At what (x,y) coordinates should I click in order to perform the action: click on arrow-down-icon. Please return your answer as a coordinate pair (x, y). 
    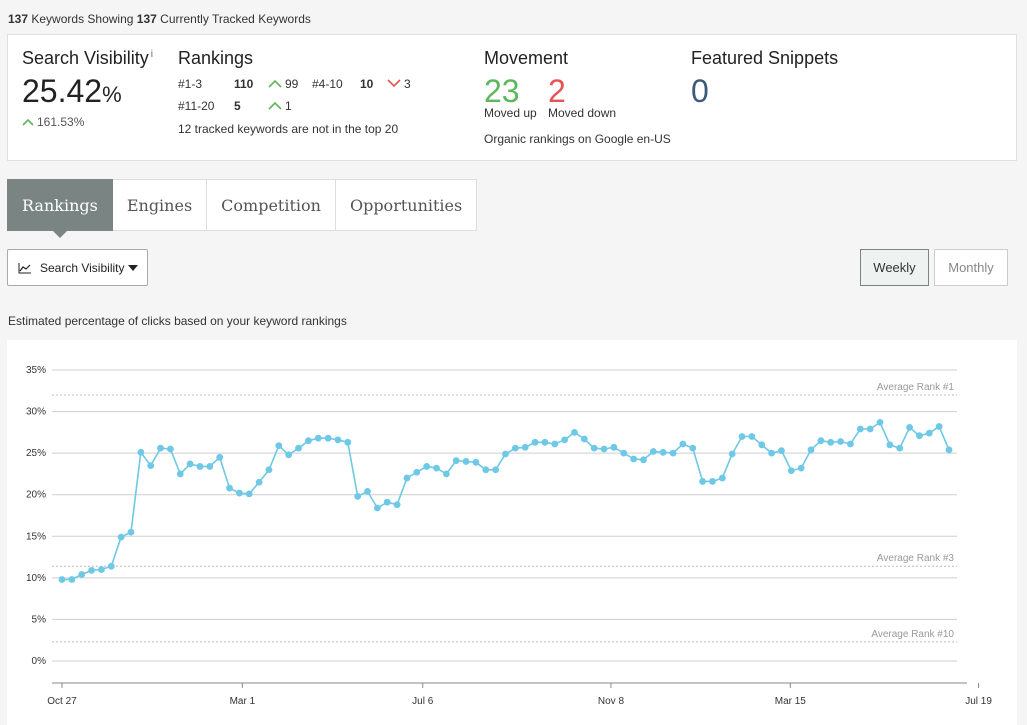
    Looking at the image, I should click on (394, 83).